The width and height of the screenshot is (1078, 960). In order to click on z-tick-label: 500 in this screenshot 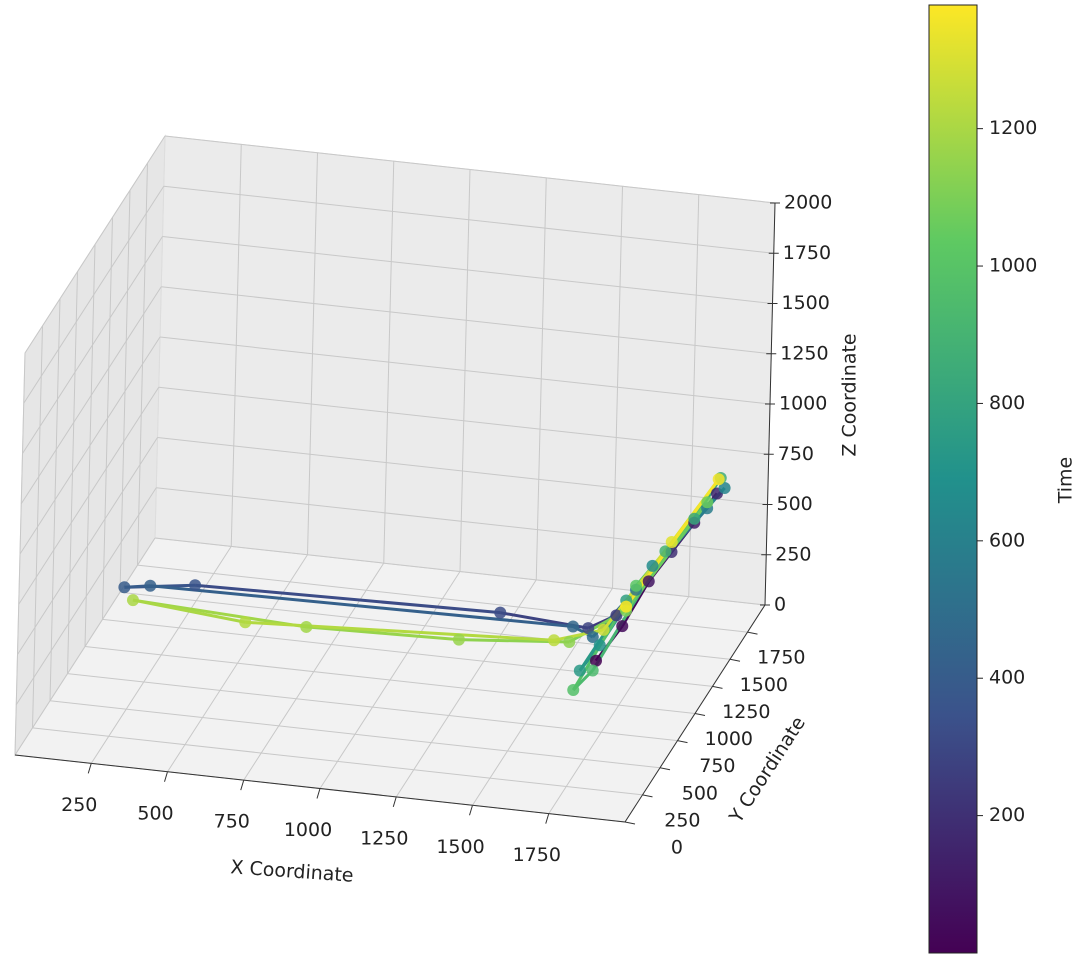, I will do `click(795, 504)`.